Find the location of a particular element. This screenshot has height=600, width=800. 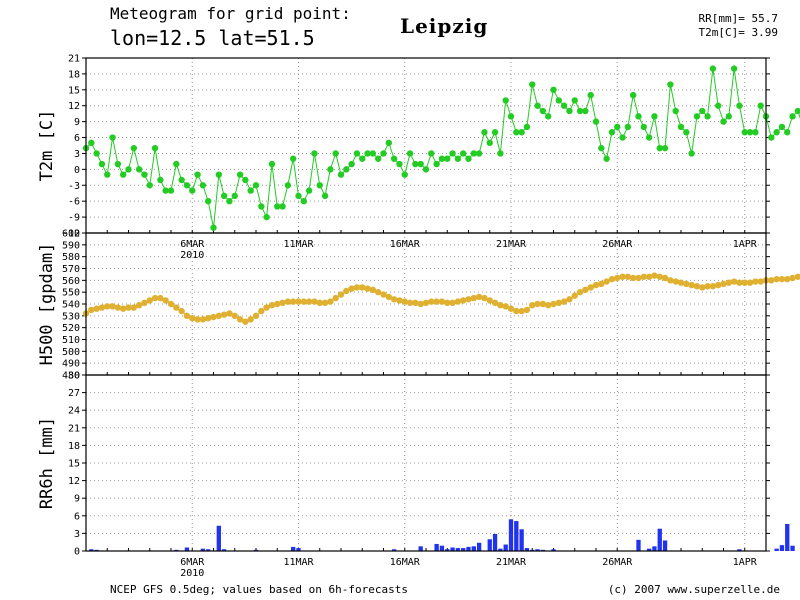

title-line1: Meteogram for grid point: is located at coordinates (230, 13).